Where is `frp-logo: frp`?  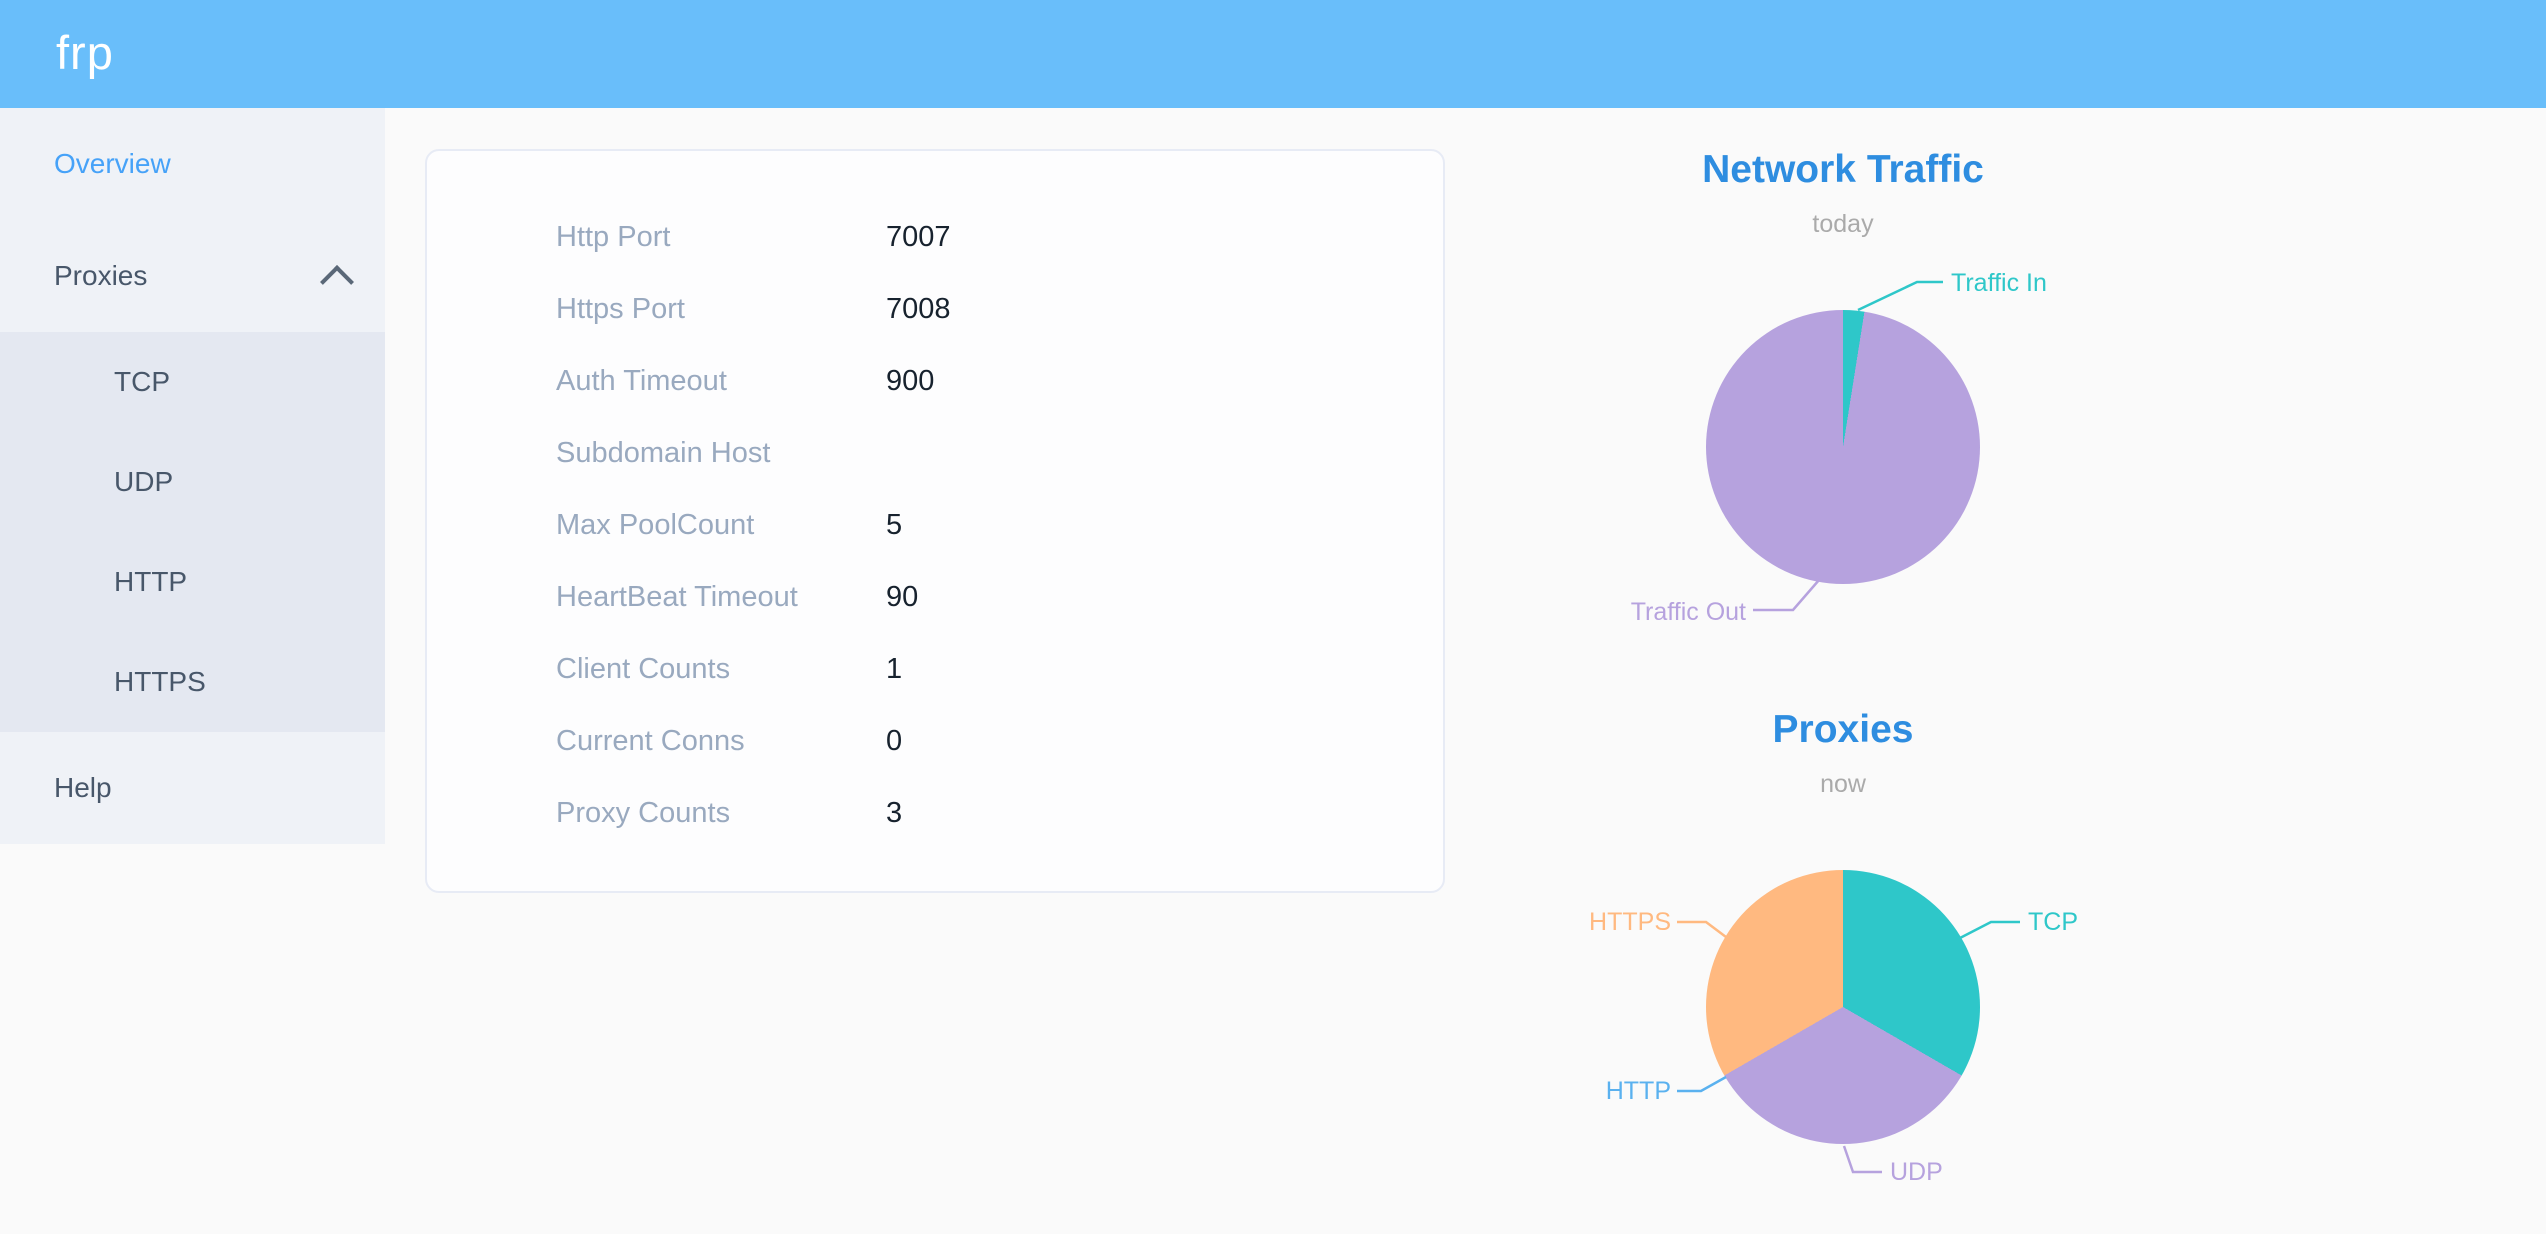 frp-logo: frp is located at coordinates (85, 52).